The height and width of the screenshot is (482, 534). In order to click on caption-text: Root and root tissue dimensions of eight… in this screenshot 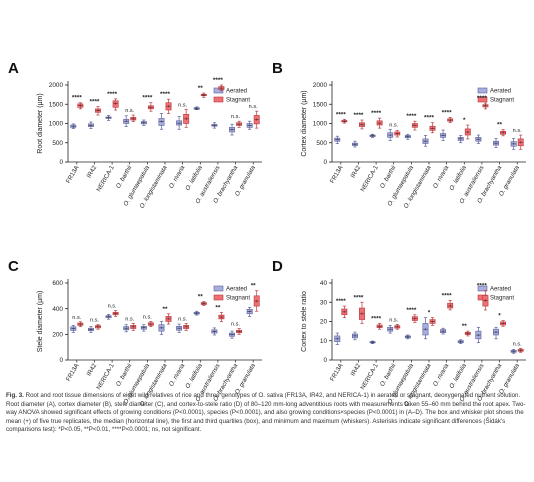, I will do `click(266, 413)`.